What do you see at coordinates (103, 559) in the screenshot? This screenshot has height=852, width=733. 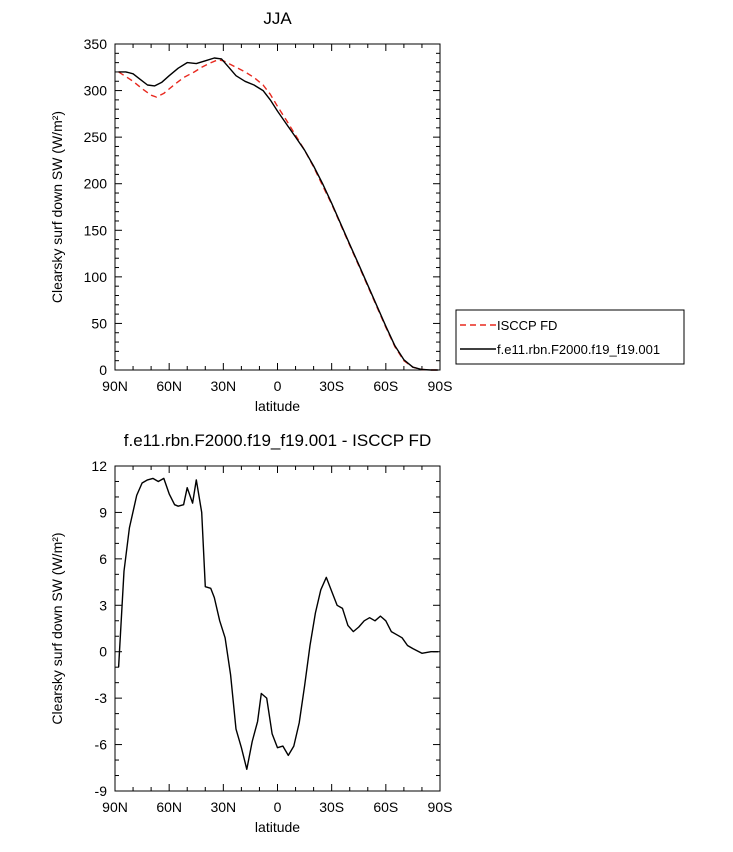 I see `y-tick-label: 6` at bounding box center [103, 559].